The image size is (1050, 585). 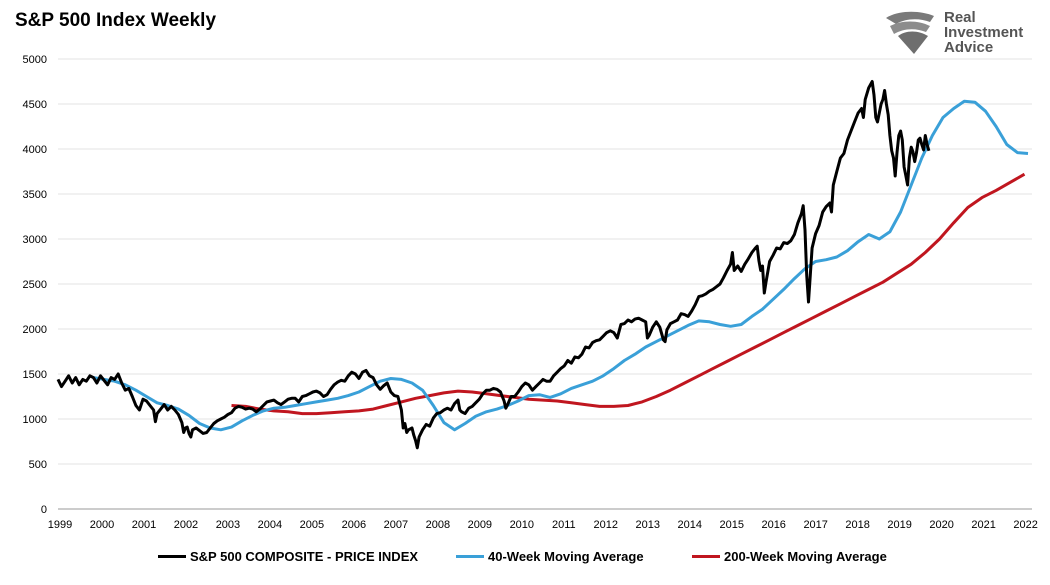 What do you see at coordinates (312, 525) in the screenshot?
I see `x-tick-label: 2005` at bounding box center [312, 525].